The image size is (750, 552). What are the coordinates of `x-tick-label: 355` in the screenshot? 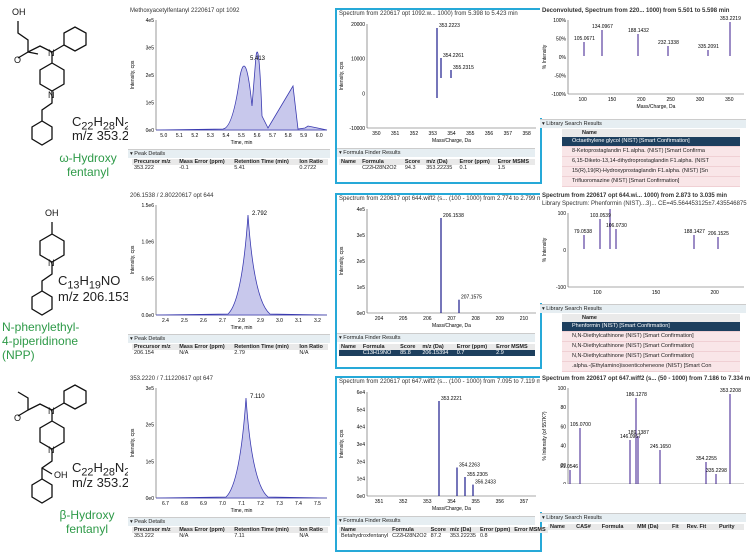 It's located at (470, 134).